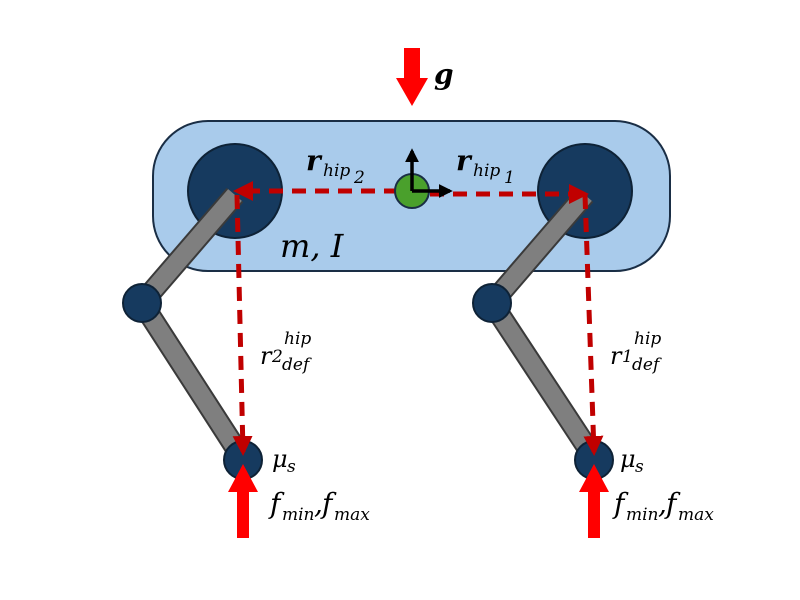 The height and width of the screenshot is (600, 800). Describe the element at coordinates (593, 325) in the screenshot. I see `r-def-1-vector` at that location.